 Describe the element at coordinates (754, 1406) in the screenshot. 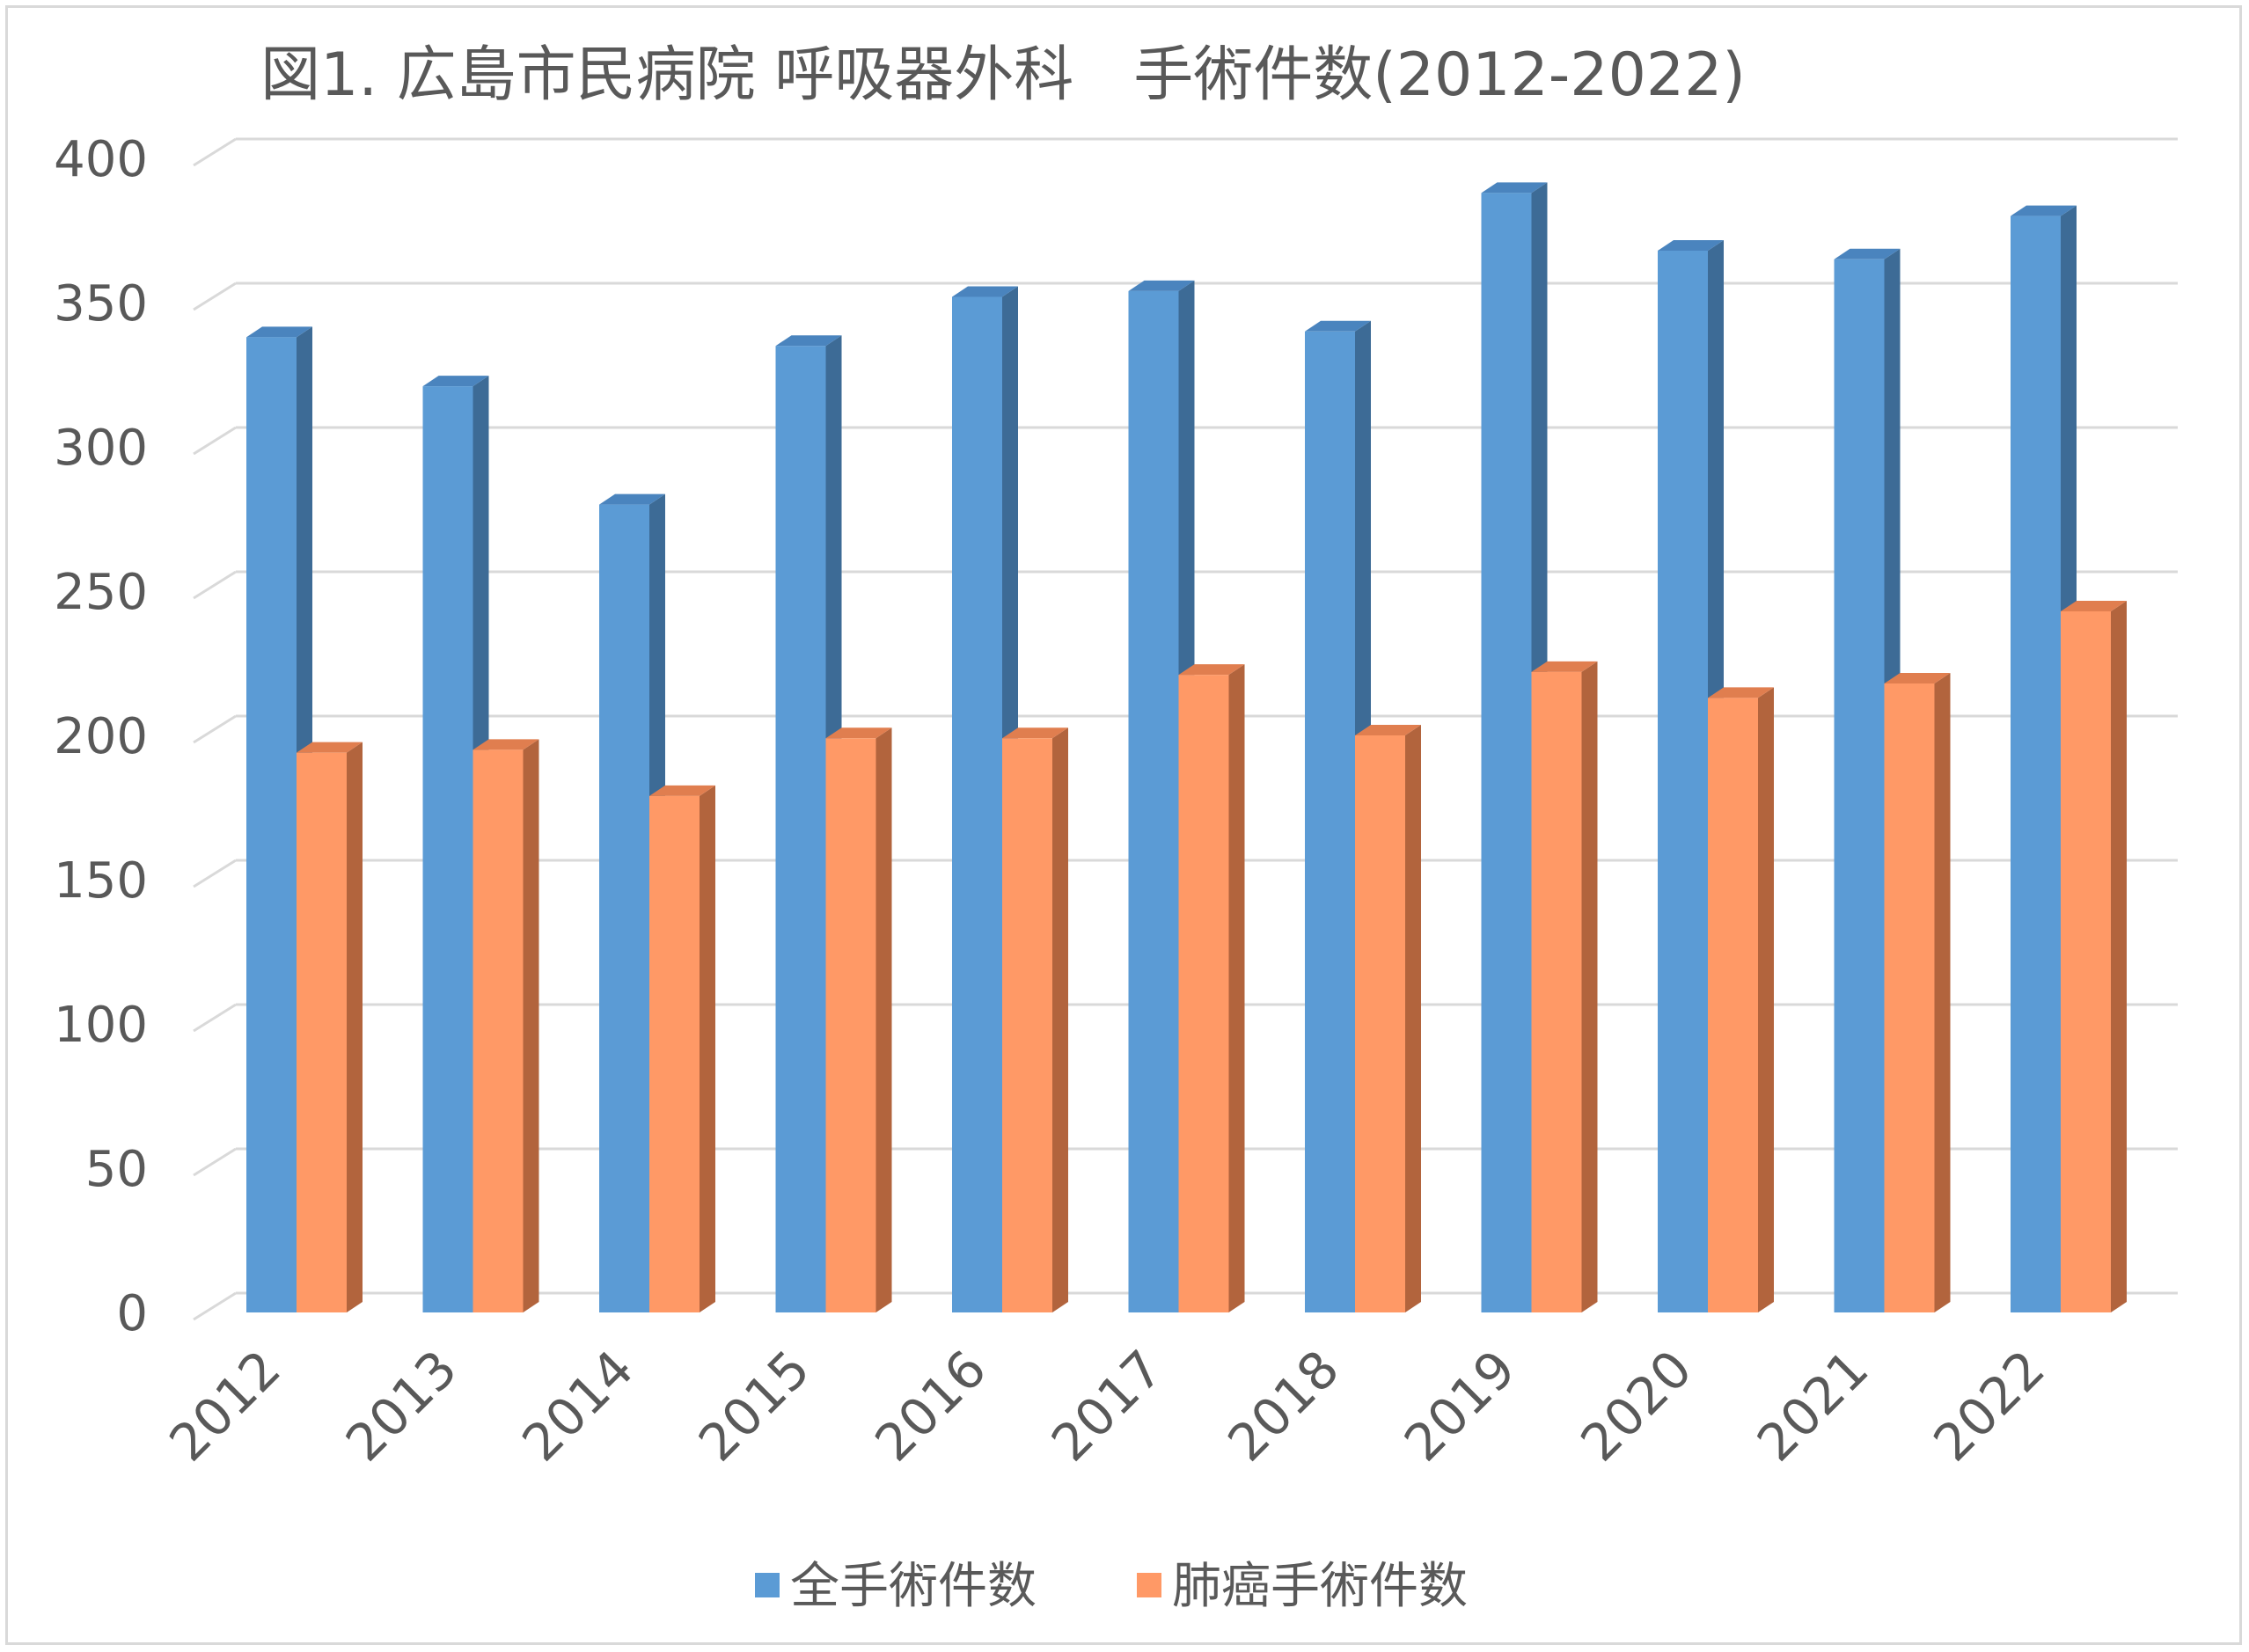

I see `x-tick-label: 2015` at that location.